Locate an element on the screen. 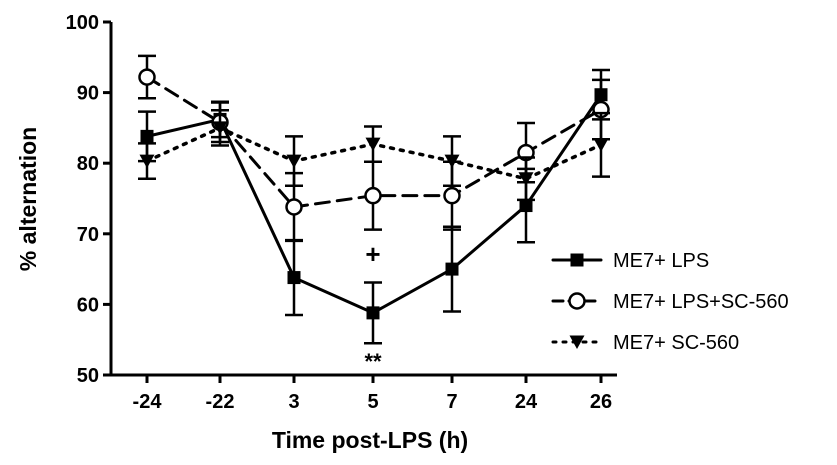 This screenshot has height=465, width=837. x-tick-label: -24 is located at coordinates (148, 402).